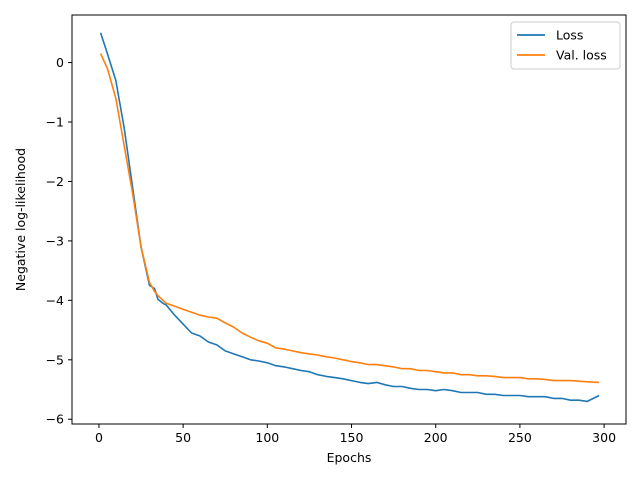 The width and height of the screenshot is (640, 480). I want to click on x-tick-label: 50, so click(183, 437).